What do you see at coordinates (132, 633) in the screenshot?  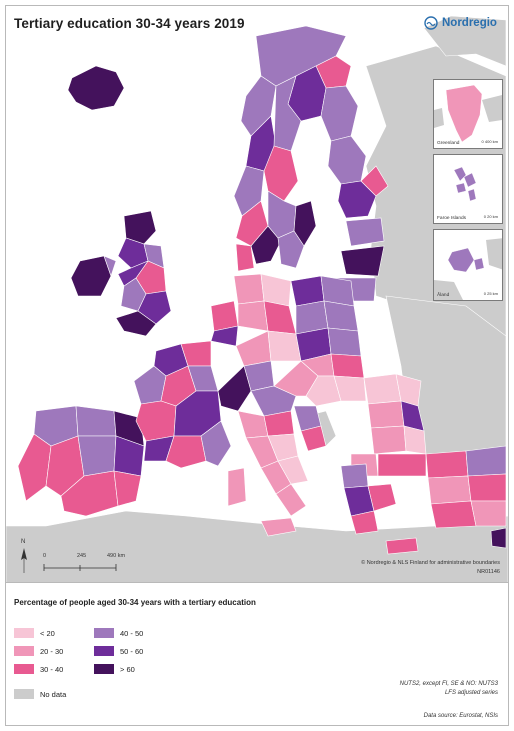 I see `legend-label-40-50: 40 - 50` at bounding box center [132, 633].